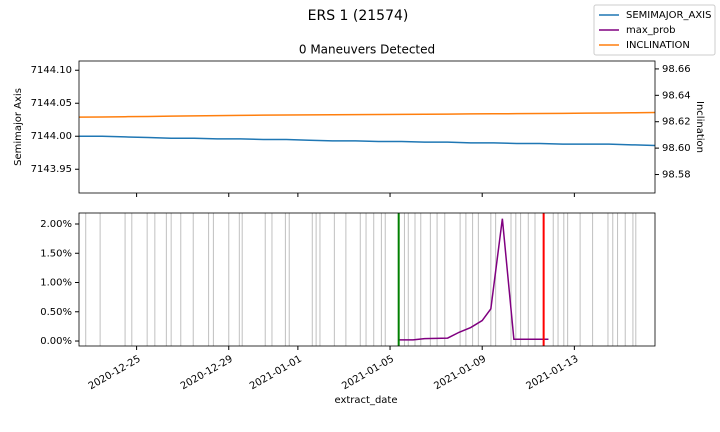 This screenshot has height=432, width=720. I want to click on legend-label: max_prob, so click(651, 30).